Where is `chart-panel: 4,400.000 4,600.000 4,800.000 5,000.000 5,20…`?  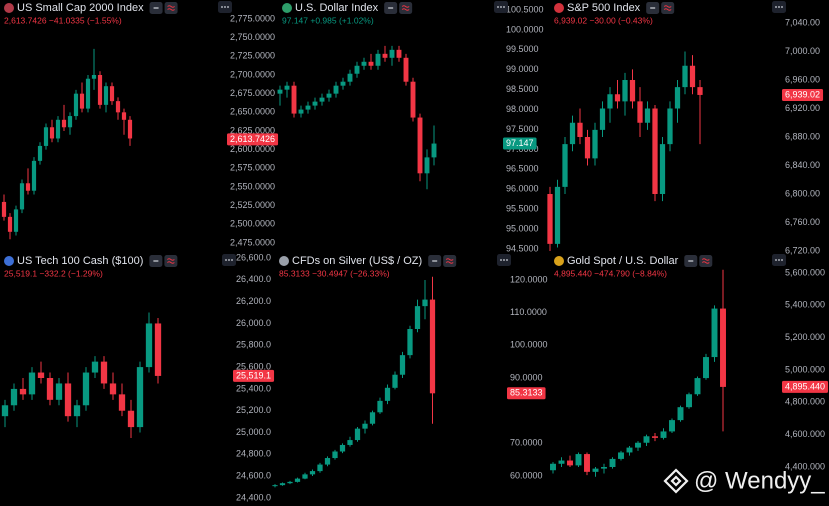 chart-panel: 4,400.000 4,600.000 4,800.000 5,000.000 5,20… is located at coordinates (689, 365).